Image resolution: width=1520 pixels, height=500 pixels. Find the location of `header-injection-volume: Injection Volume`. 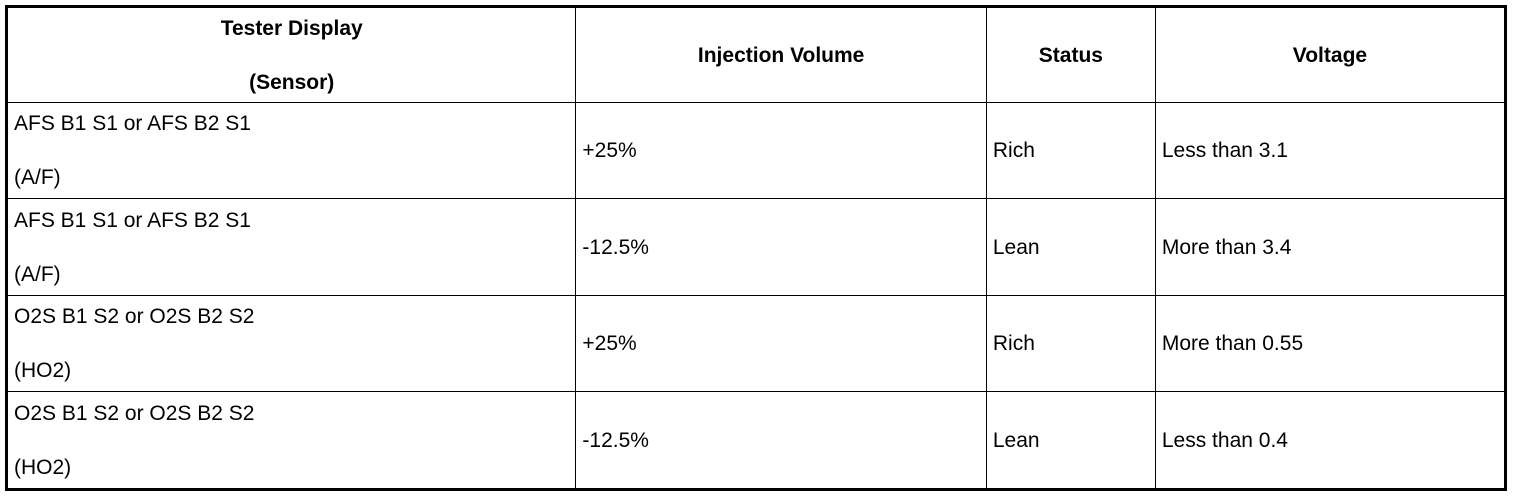

header-injection-volume: Injection Volume is located at coordinates (781, 54).